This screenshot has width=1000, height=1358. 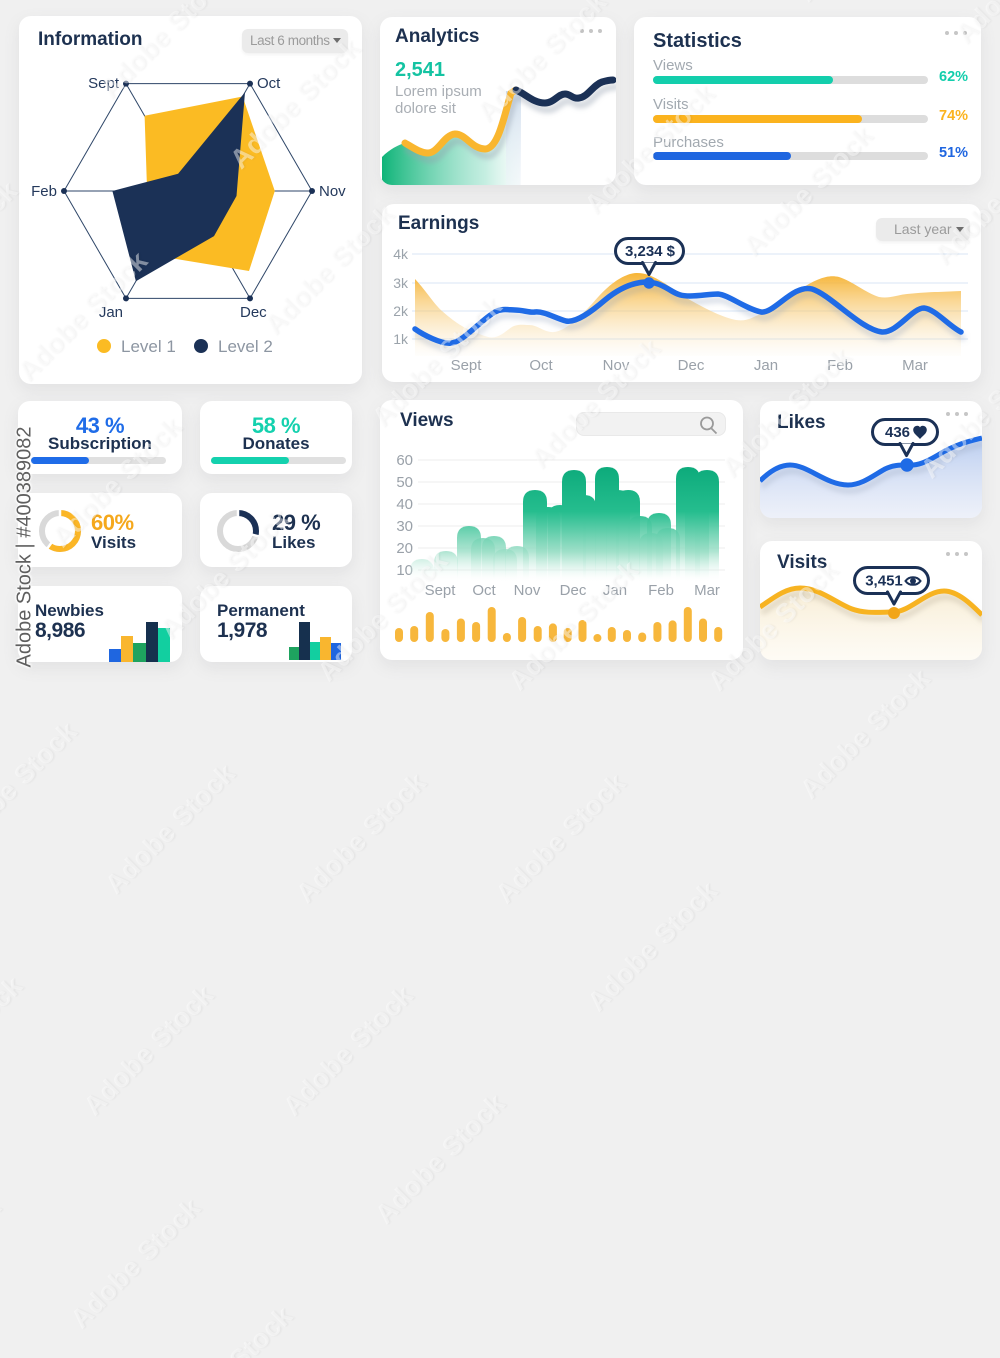 I want to click on svg-text: 1k, so click(x=401, y=339).